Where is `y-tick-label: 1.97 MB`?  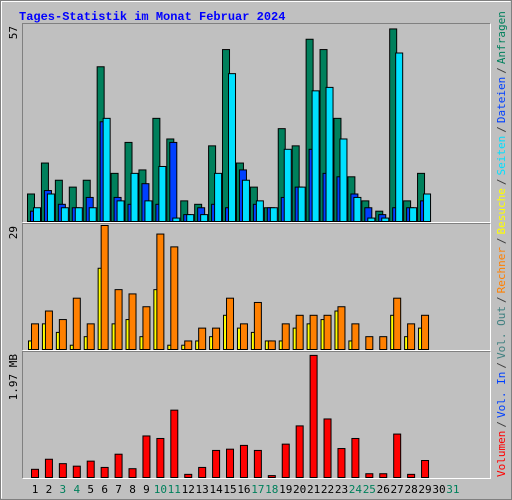 y-tick-label: 1.97 MB is located at coordinates (13, 377).